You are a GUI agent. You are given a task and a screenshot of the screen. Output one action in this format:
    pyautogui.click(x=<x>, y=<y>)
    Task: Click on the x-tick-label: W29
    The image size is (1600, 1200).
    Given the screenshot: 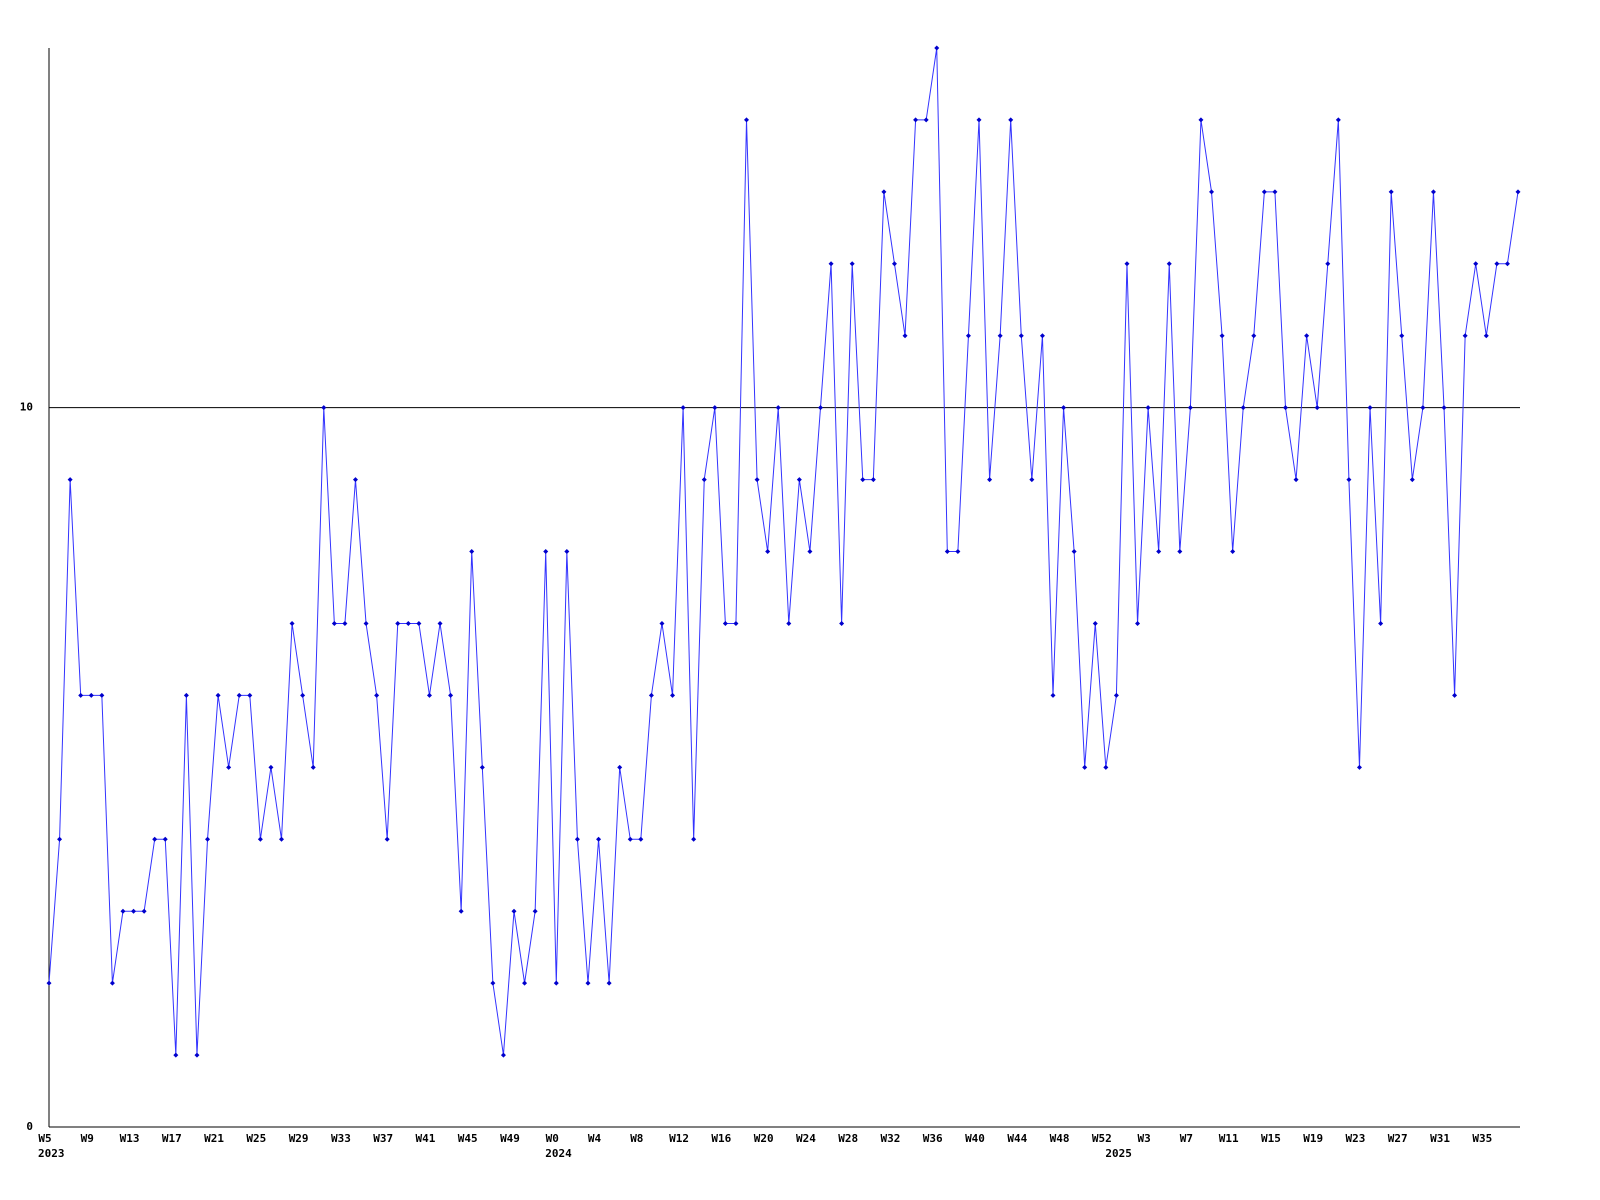 What is the action you would take?
    pyautogui.click(x=299, y=1138)
    